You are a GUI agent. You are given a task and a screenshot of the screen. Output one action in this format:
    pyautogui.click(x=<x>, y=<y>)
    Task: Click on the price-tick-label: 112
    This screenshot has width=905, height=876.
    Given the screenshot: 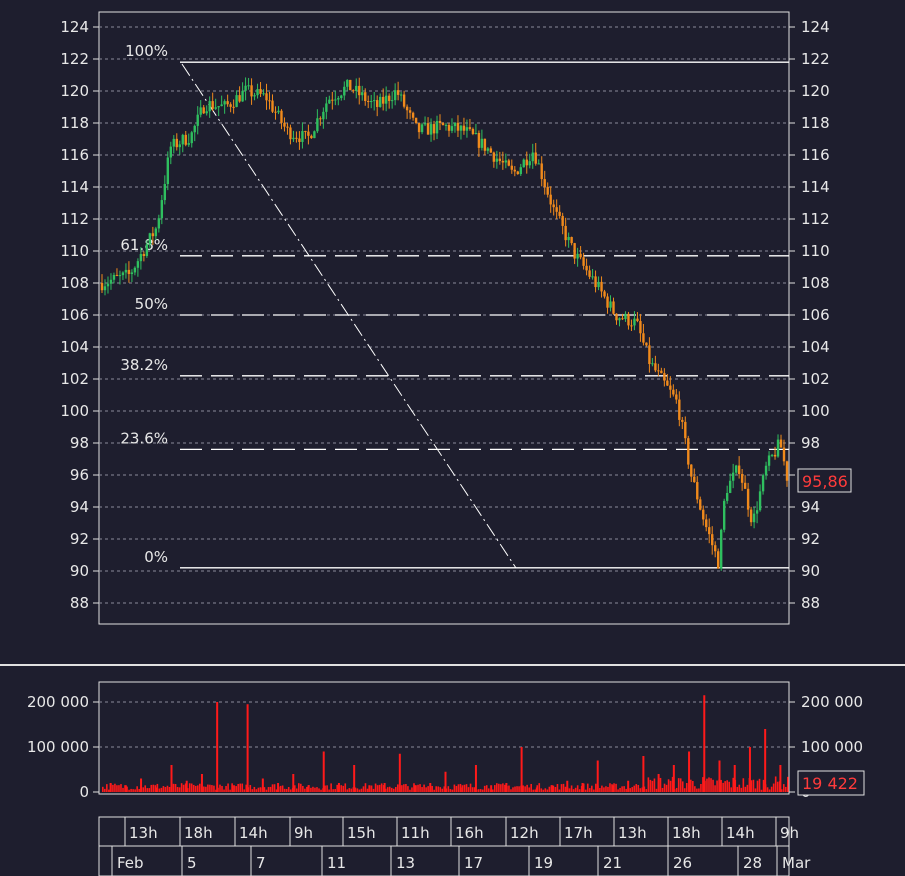 What is the action you would take?
    pyautogui.click(x=74, y=219)
    